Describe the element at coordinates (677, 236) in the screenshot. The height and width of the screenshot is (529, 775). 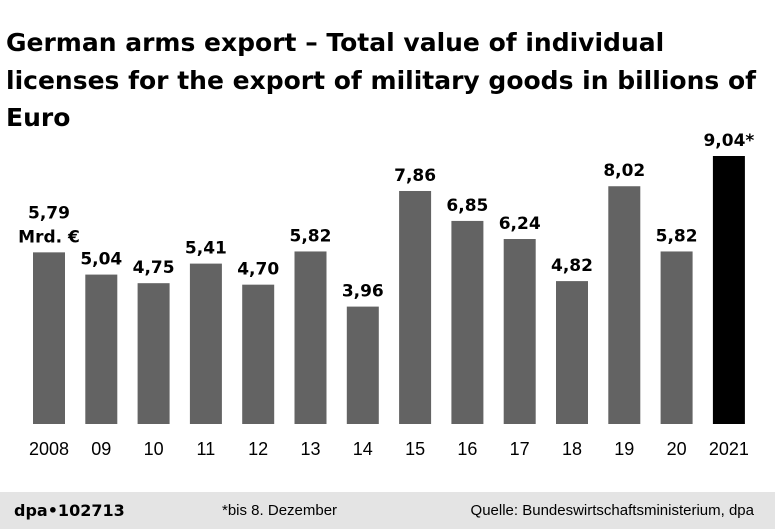
I see `value-label-20: 5,82` at that location.